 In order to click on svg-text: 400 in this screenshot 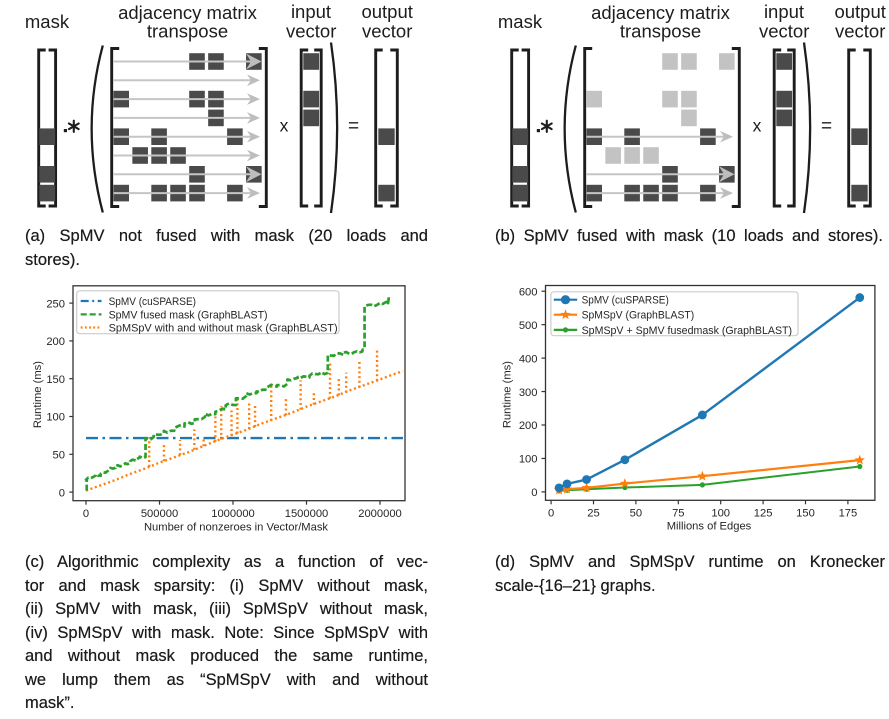, I will do `click(528, 359)`.